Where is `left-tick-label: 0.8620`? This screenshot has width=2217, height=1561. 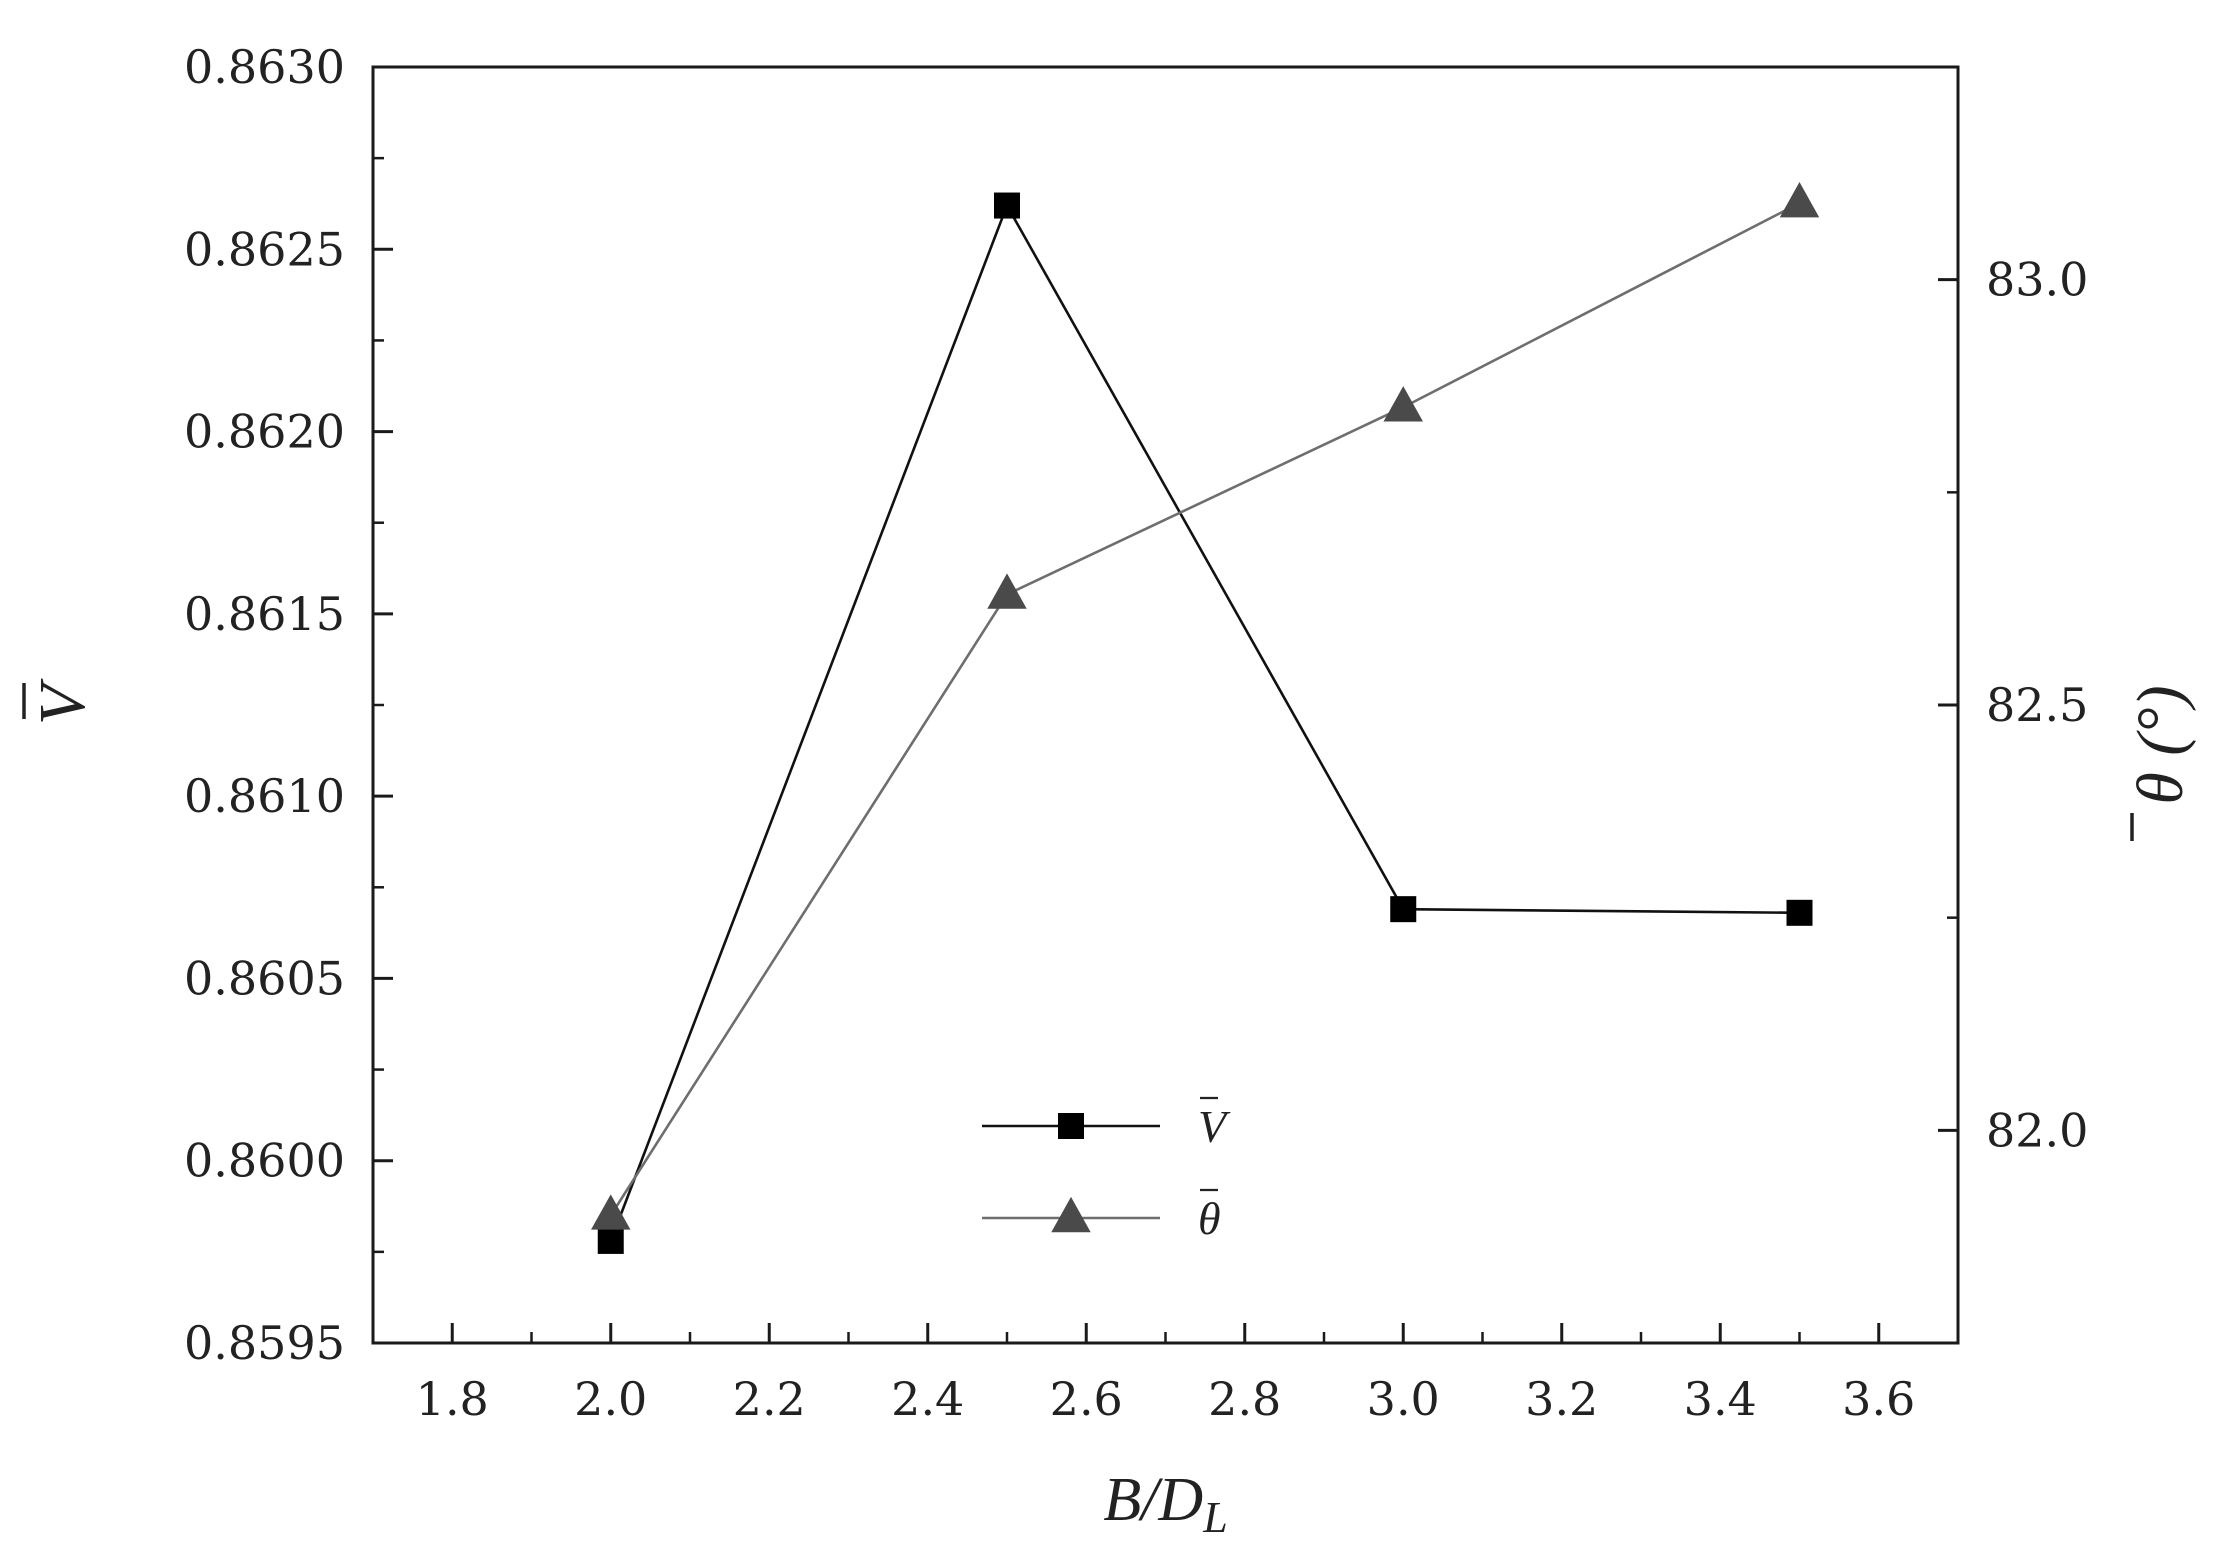
left-tick-label: 0.8620 is located at coordinates (264, 432).